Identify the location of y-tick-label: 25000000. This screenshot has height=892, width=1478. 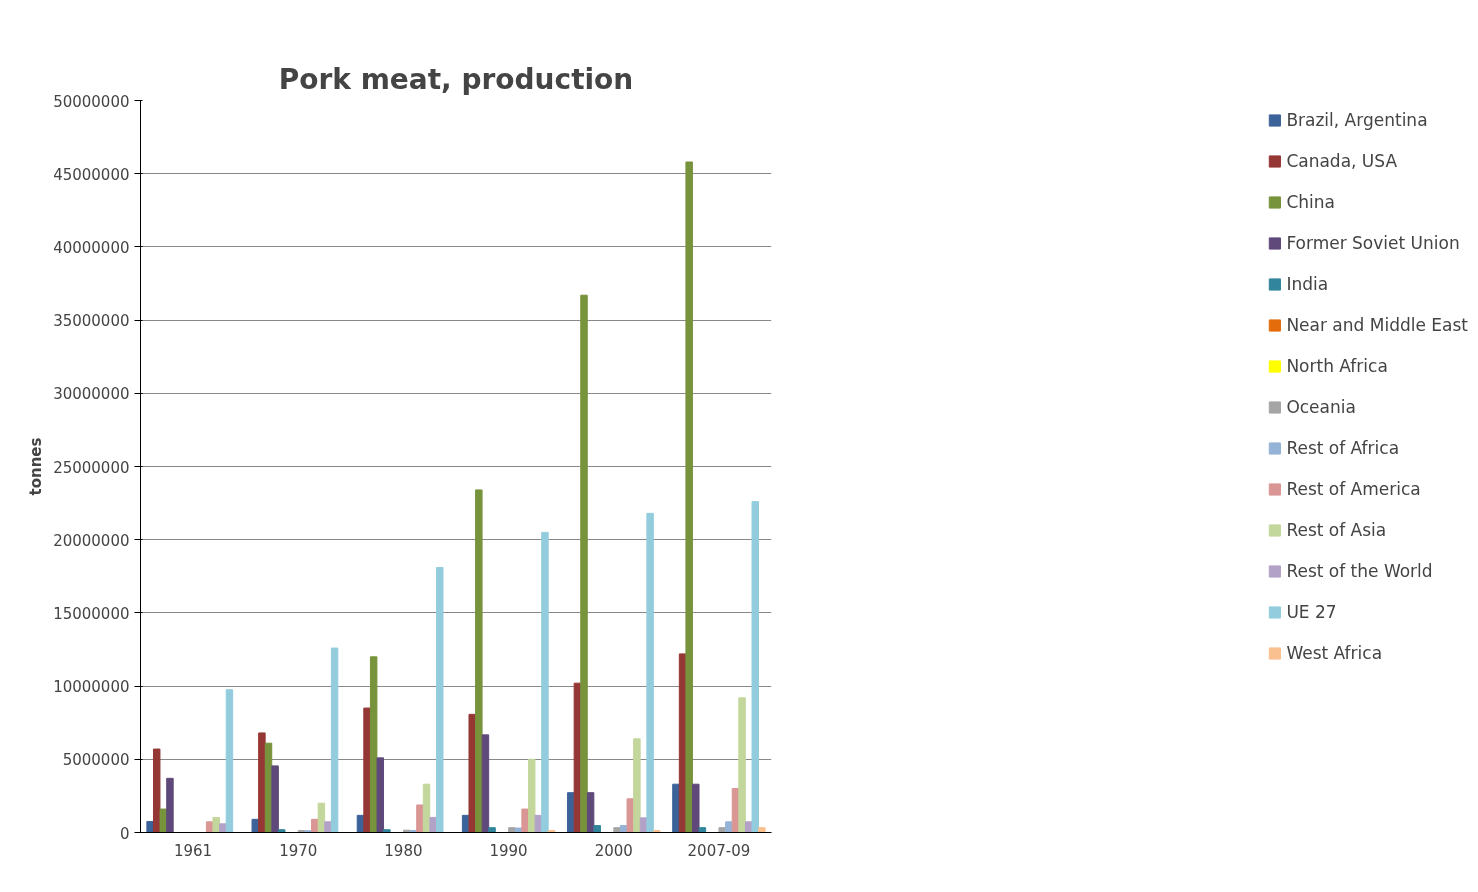
(91, 467).